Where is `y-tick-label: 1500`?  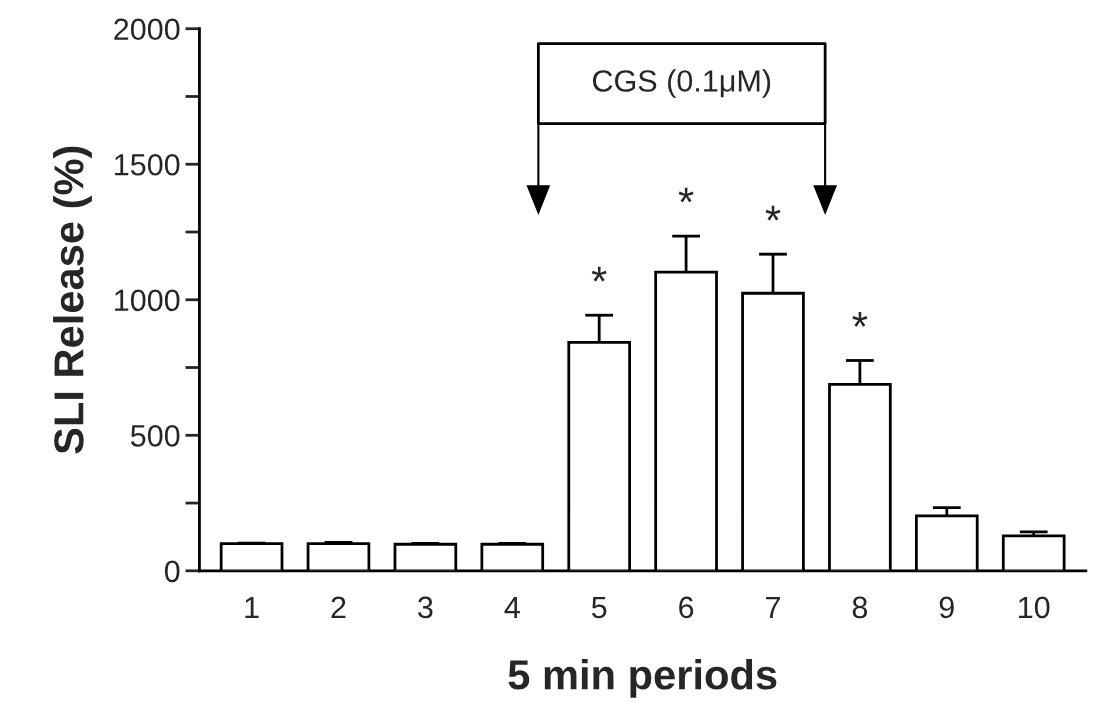
y-tick-label: 1500 is located at coordinates (147, 164).